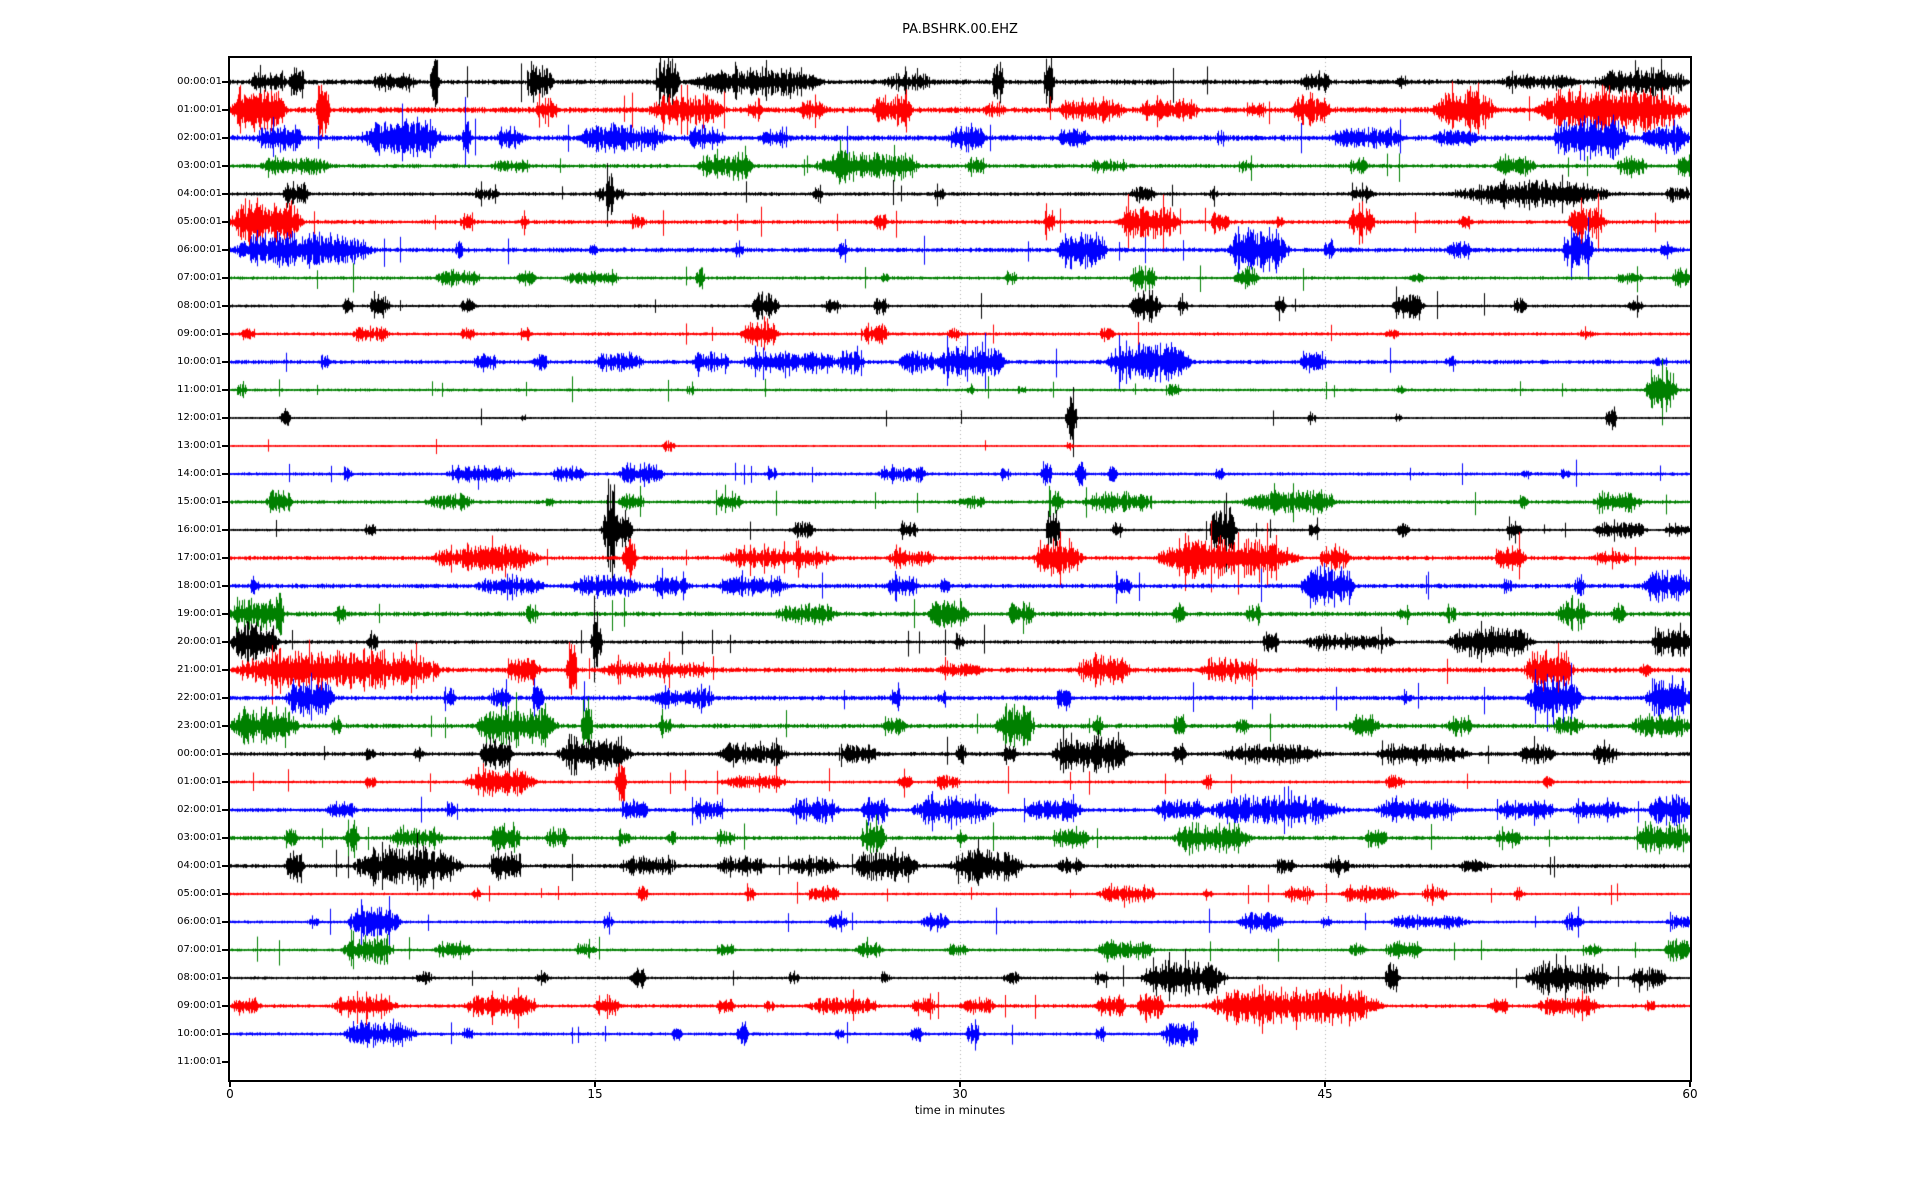  Describe the element at coordinates (960, 29) in the screenshot. I see `chart-title: PA.BSHRK.00.EHZ` at that location.